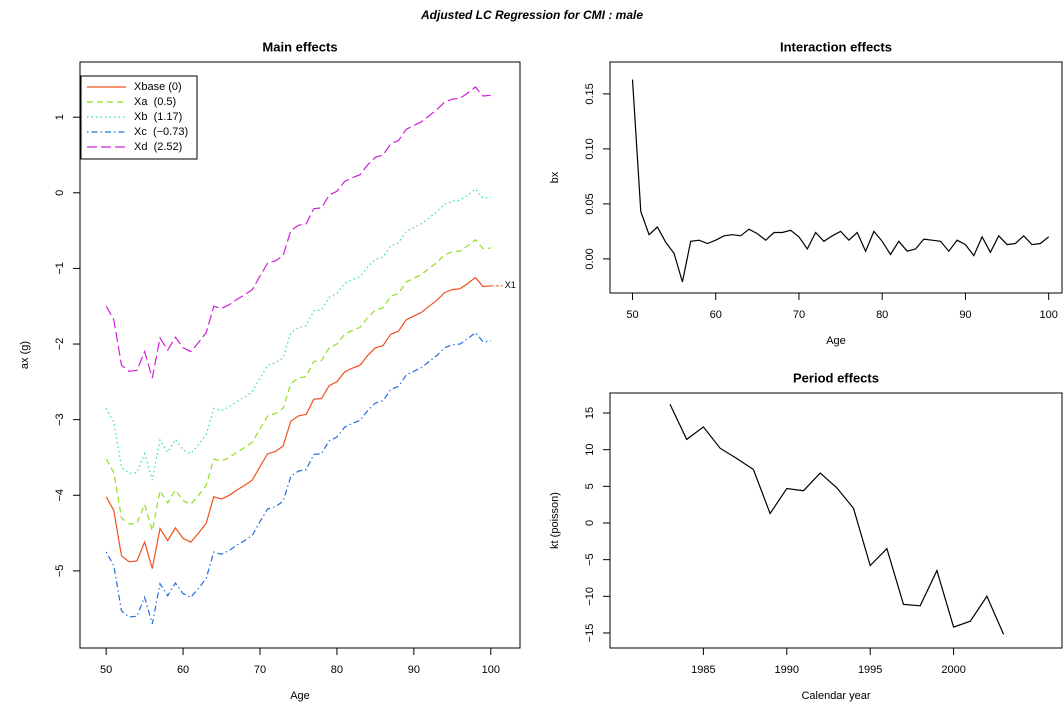  Describe the element at coordinates (835, 696) in the screenshot. I see `x-axis-label: Calendar year` at that location.